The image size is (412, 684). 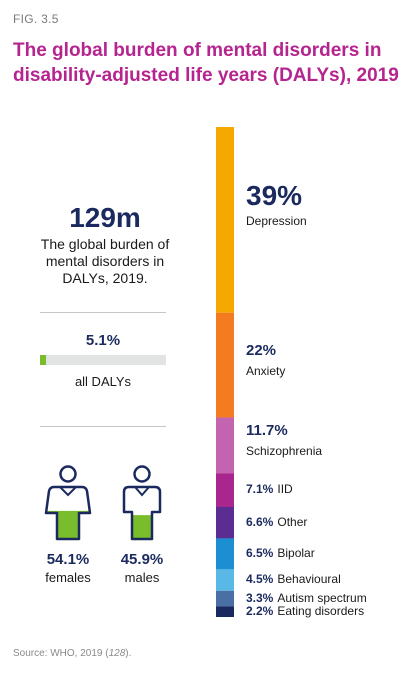 I want to click on segment-label-other: 6.6% Other, so click(x=276, y=522).